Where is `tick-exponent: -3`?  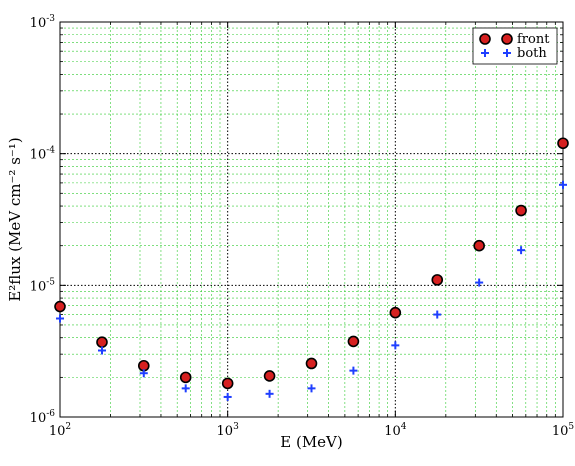
tick-exponent: -3 is located at coordinates (50, 19).